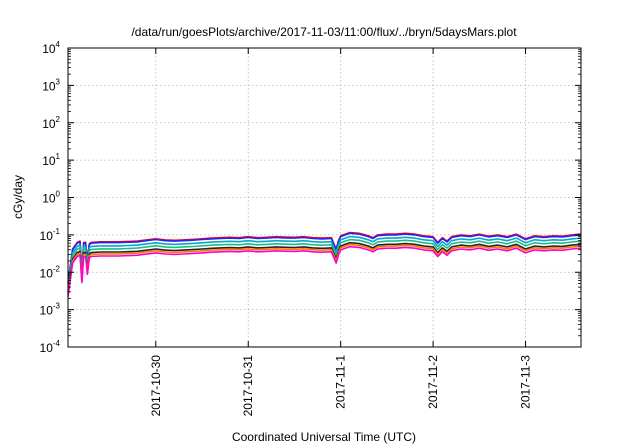  Describe the element at coordinates (51, 48) in the screenshot. I see `y-tick-label: 10⁴` at that location.